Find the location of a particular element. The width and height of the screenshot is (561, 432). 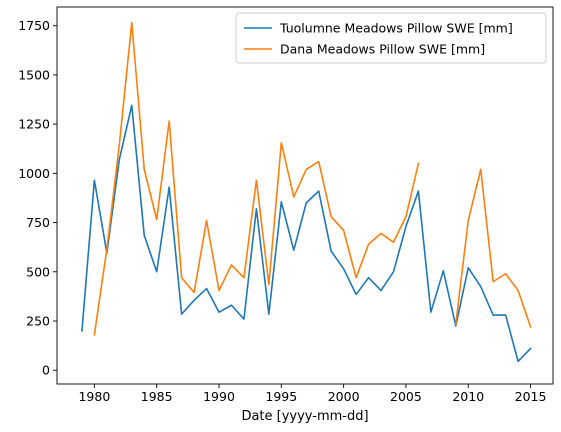

x-tick-label: 2010 is located at coordinates (468, 396).